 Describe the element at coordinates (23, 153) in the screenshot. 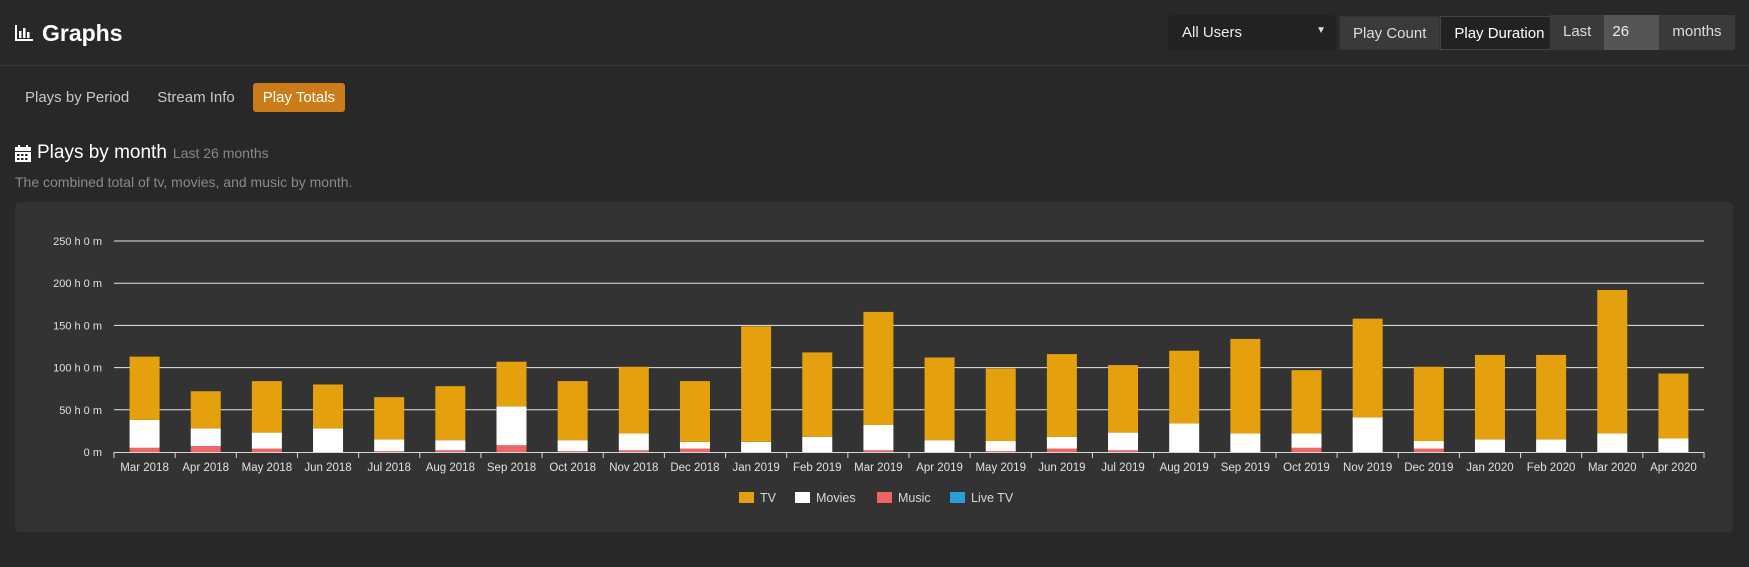

I see `calendar-icon` at that location.